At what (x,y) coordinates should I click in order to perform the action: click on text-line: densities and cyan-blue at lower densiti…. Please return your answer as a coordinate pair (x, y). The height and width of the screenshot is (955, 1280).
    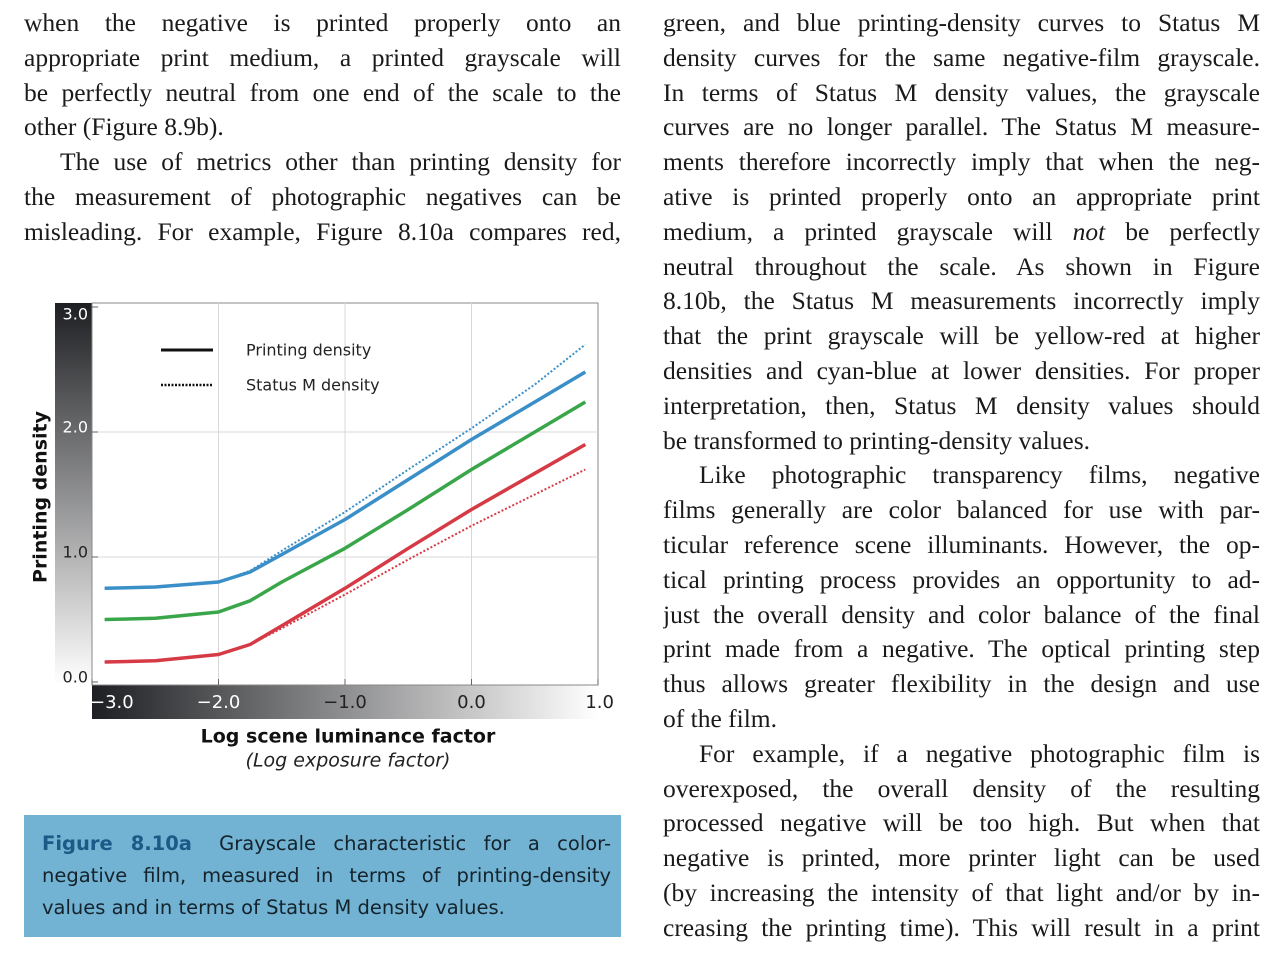
    Looking at the image, I should click on (961, 370).